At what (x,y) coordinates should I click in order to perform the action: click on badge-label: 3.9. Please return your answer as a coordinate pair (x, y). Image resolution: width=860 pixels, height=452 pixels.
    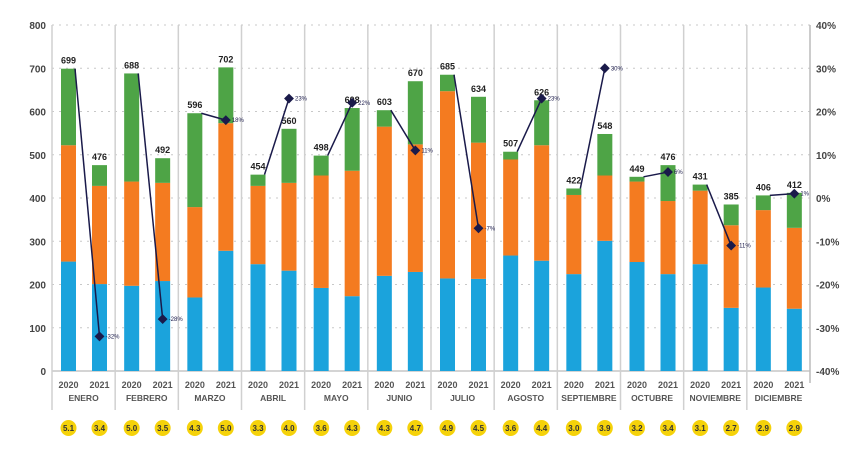
    Looking at the image, I should click on (605, 428).